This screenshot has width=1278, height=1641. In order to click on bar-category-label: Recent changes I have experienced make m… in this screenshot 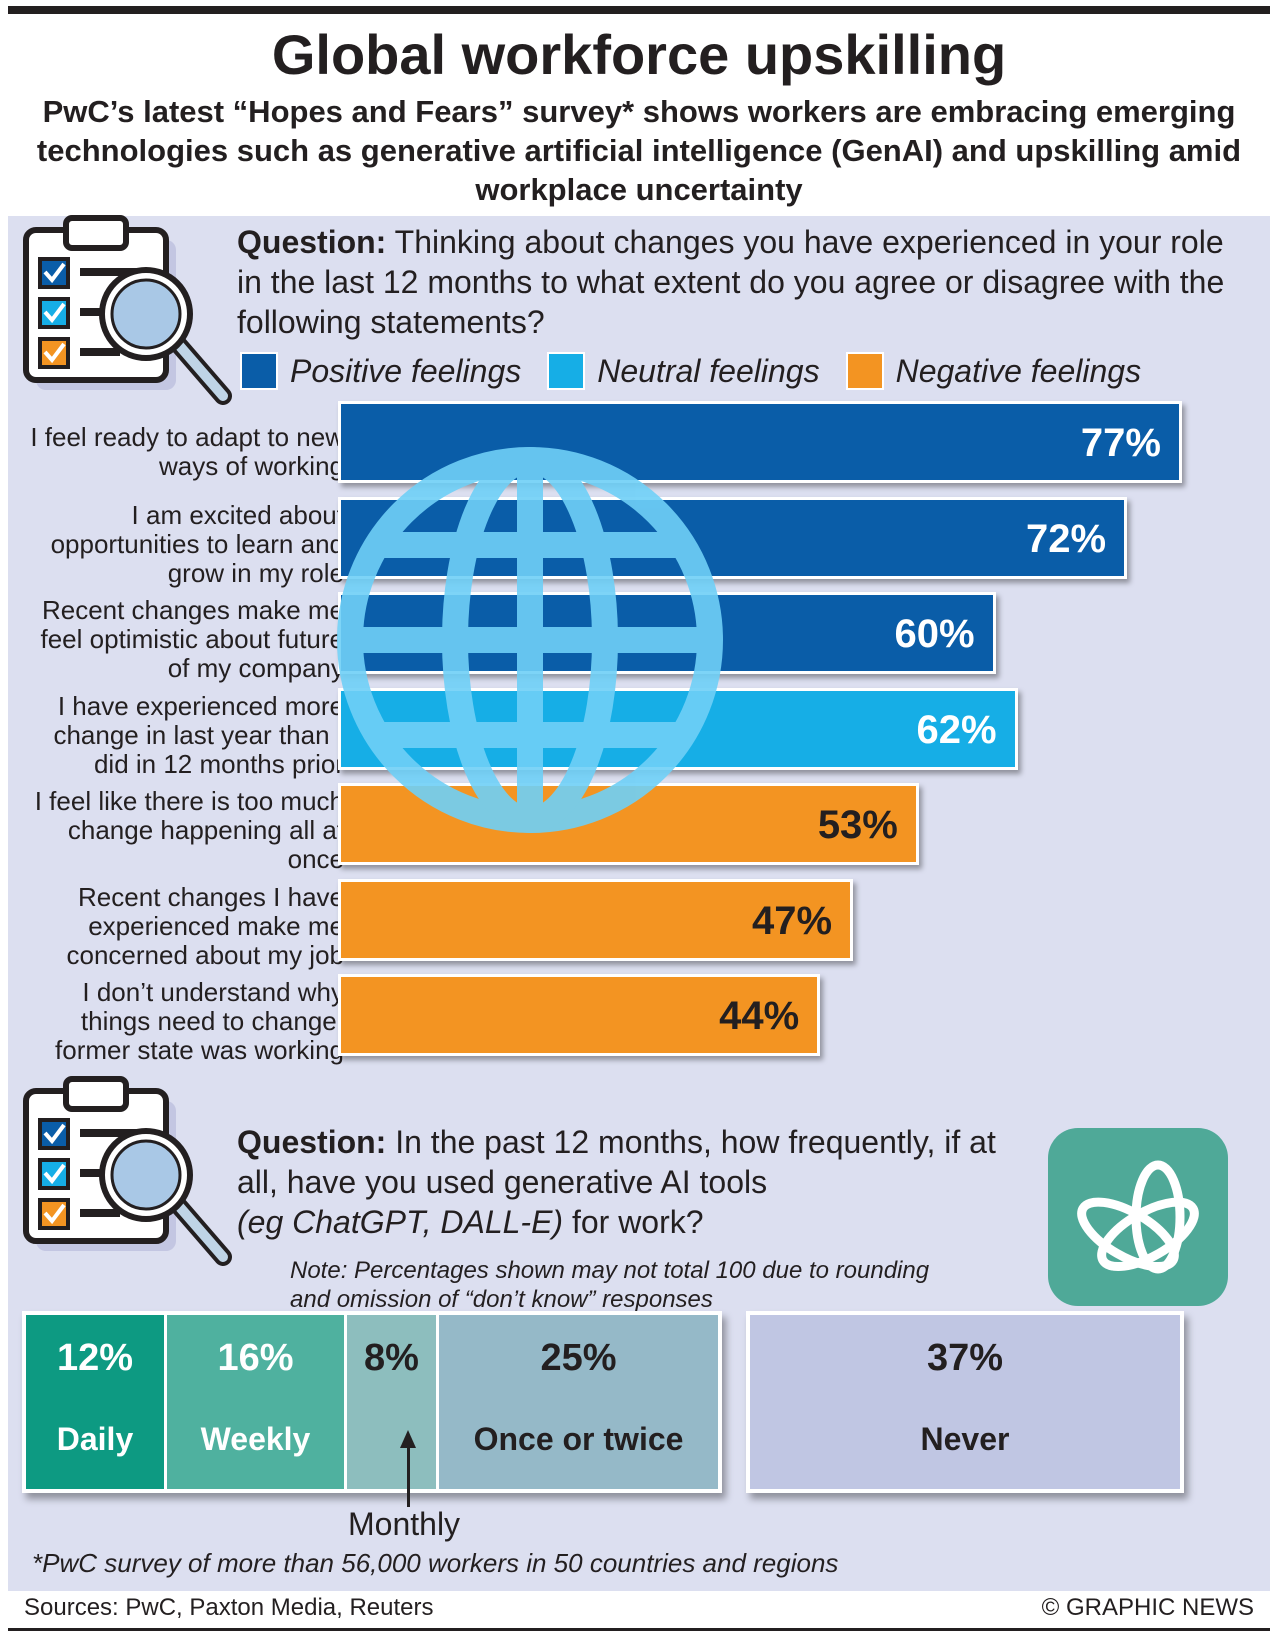, I will do `click(205, 925)`.